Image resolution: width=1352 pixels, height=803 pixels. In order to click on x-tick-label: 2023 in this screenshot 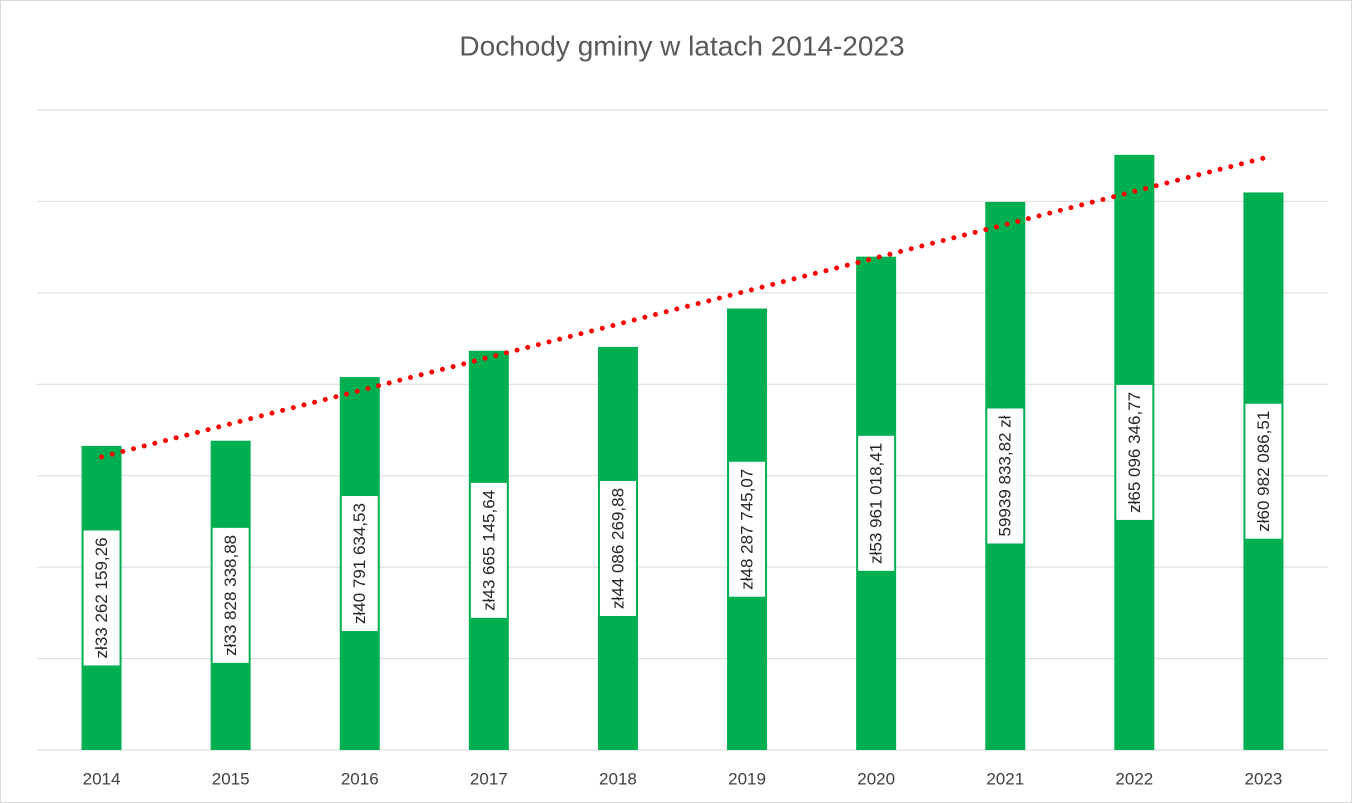, I will do `click(1264, 778)`.